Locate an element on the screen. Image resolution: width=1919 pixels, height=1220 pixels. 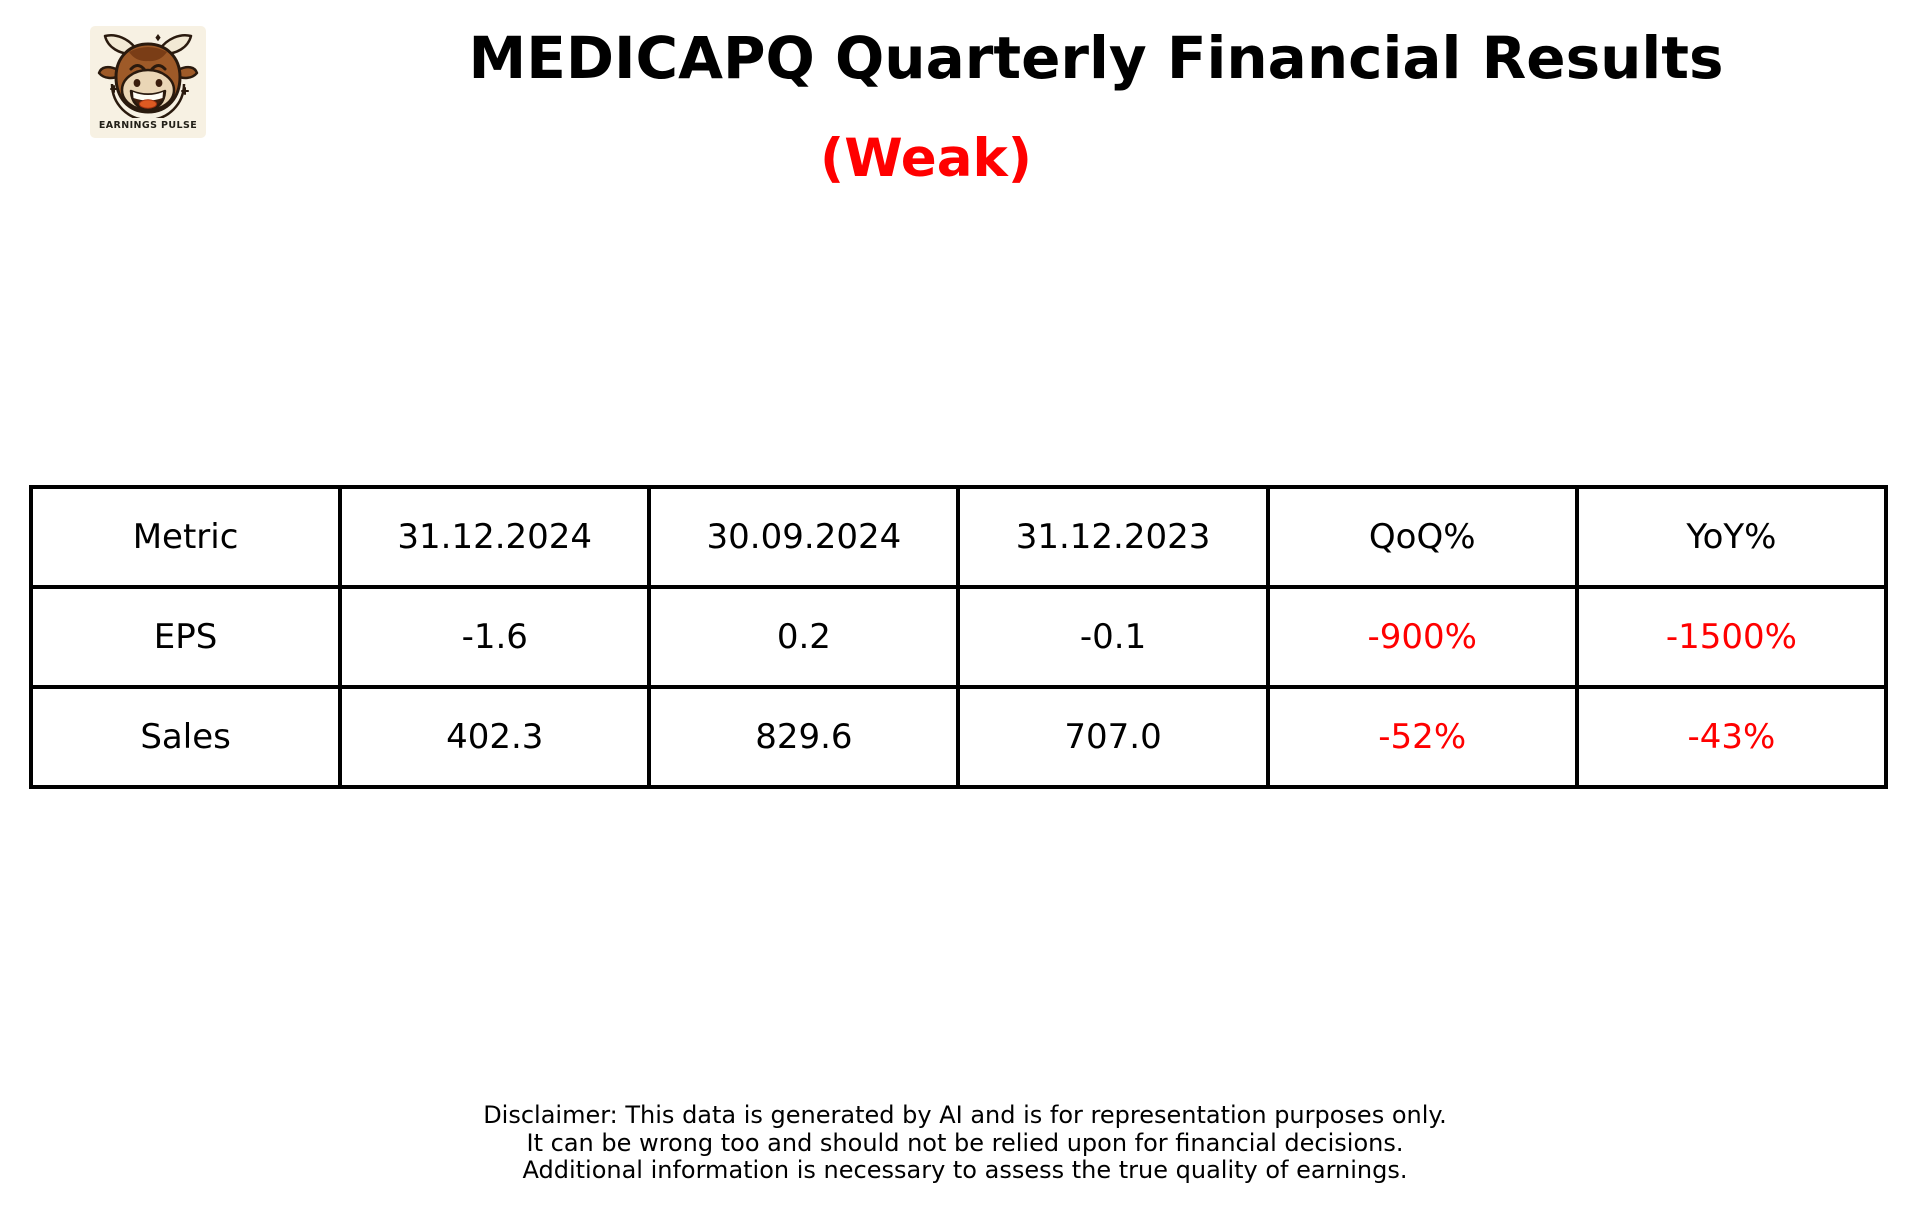
earnings-pulse-logo: EARNINGS PULSE is located at coordinates (148, 82).